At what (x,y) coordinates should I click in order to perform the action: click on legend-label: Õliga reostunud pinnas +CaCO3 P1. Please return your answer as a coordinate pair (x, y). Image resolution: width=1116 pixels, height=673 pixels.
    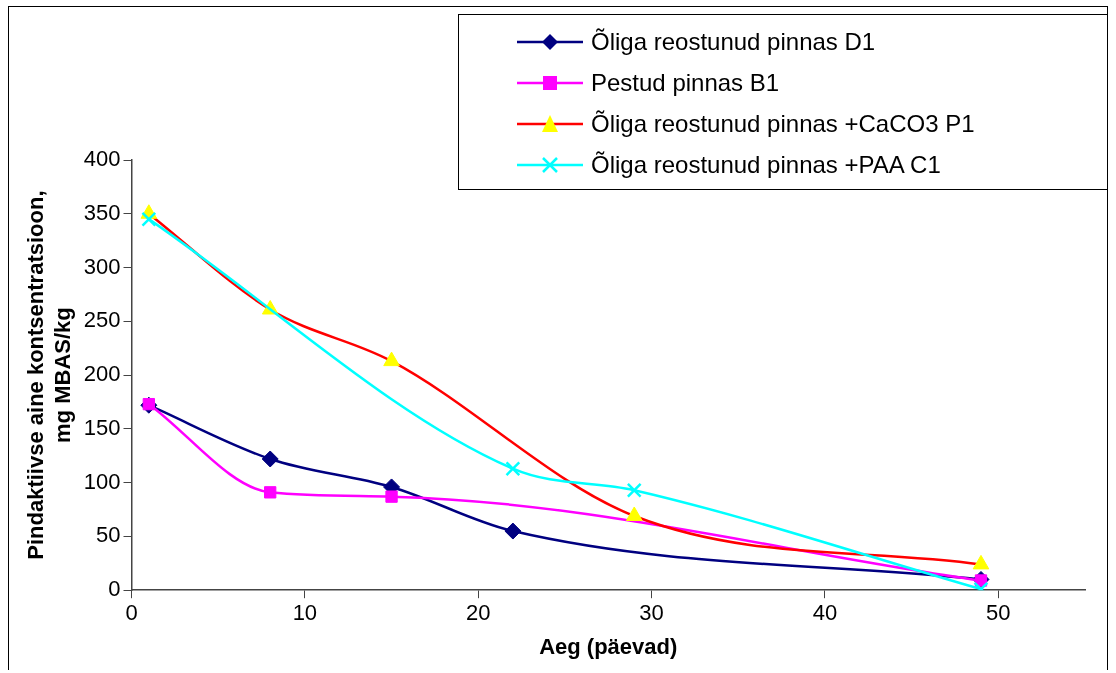
    Looking at the image, I should click on (783, 123).